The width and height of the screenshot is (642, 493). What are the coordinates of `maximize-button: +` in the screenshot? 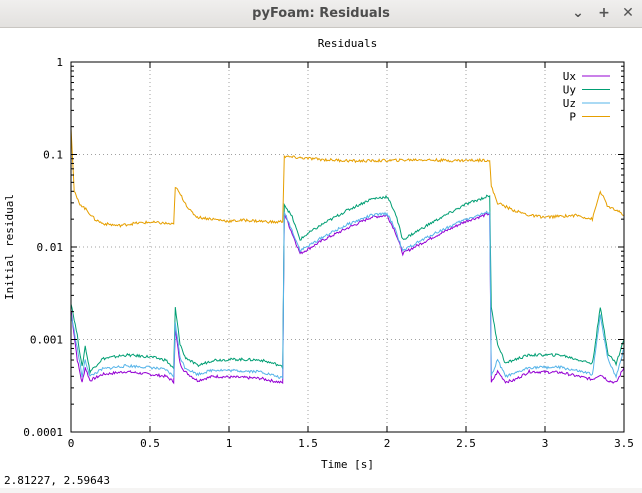 It's located at (604, 13).